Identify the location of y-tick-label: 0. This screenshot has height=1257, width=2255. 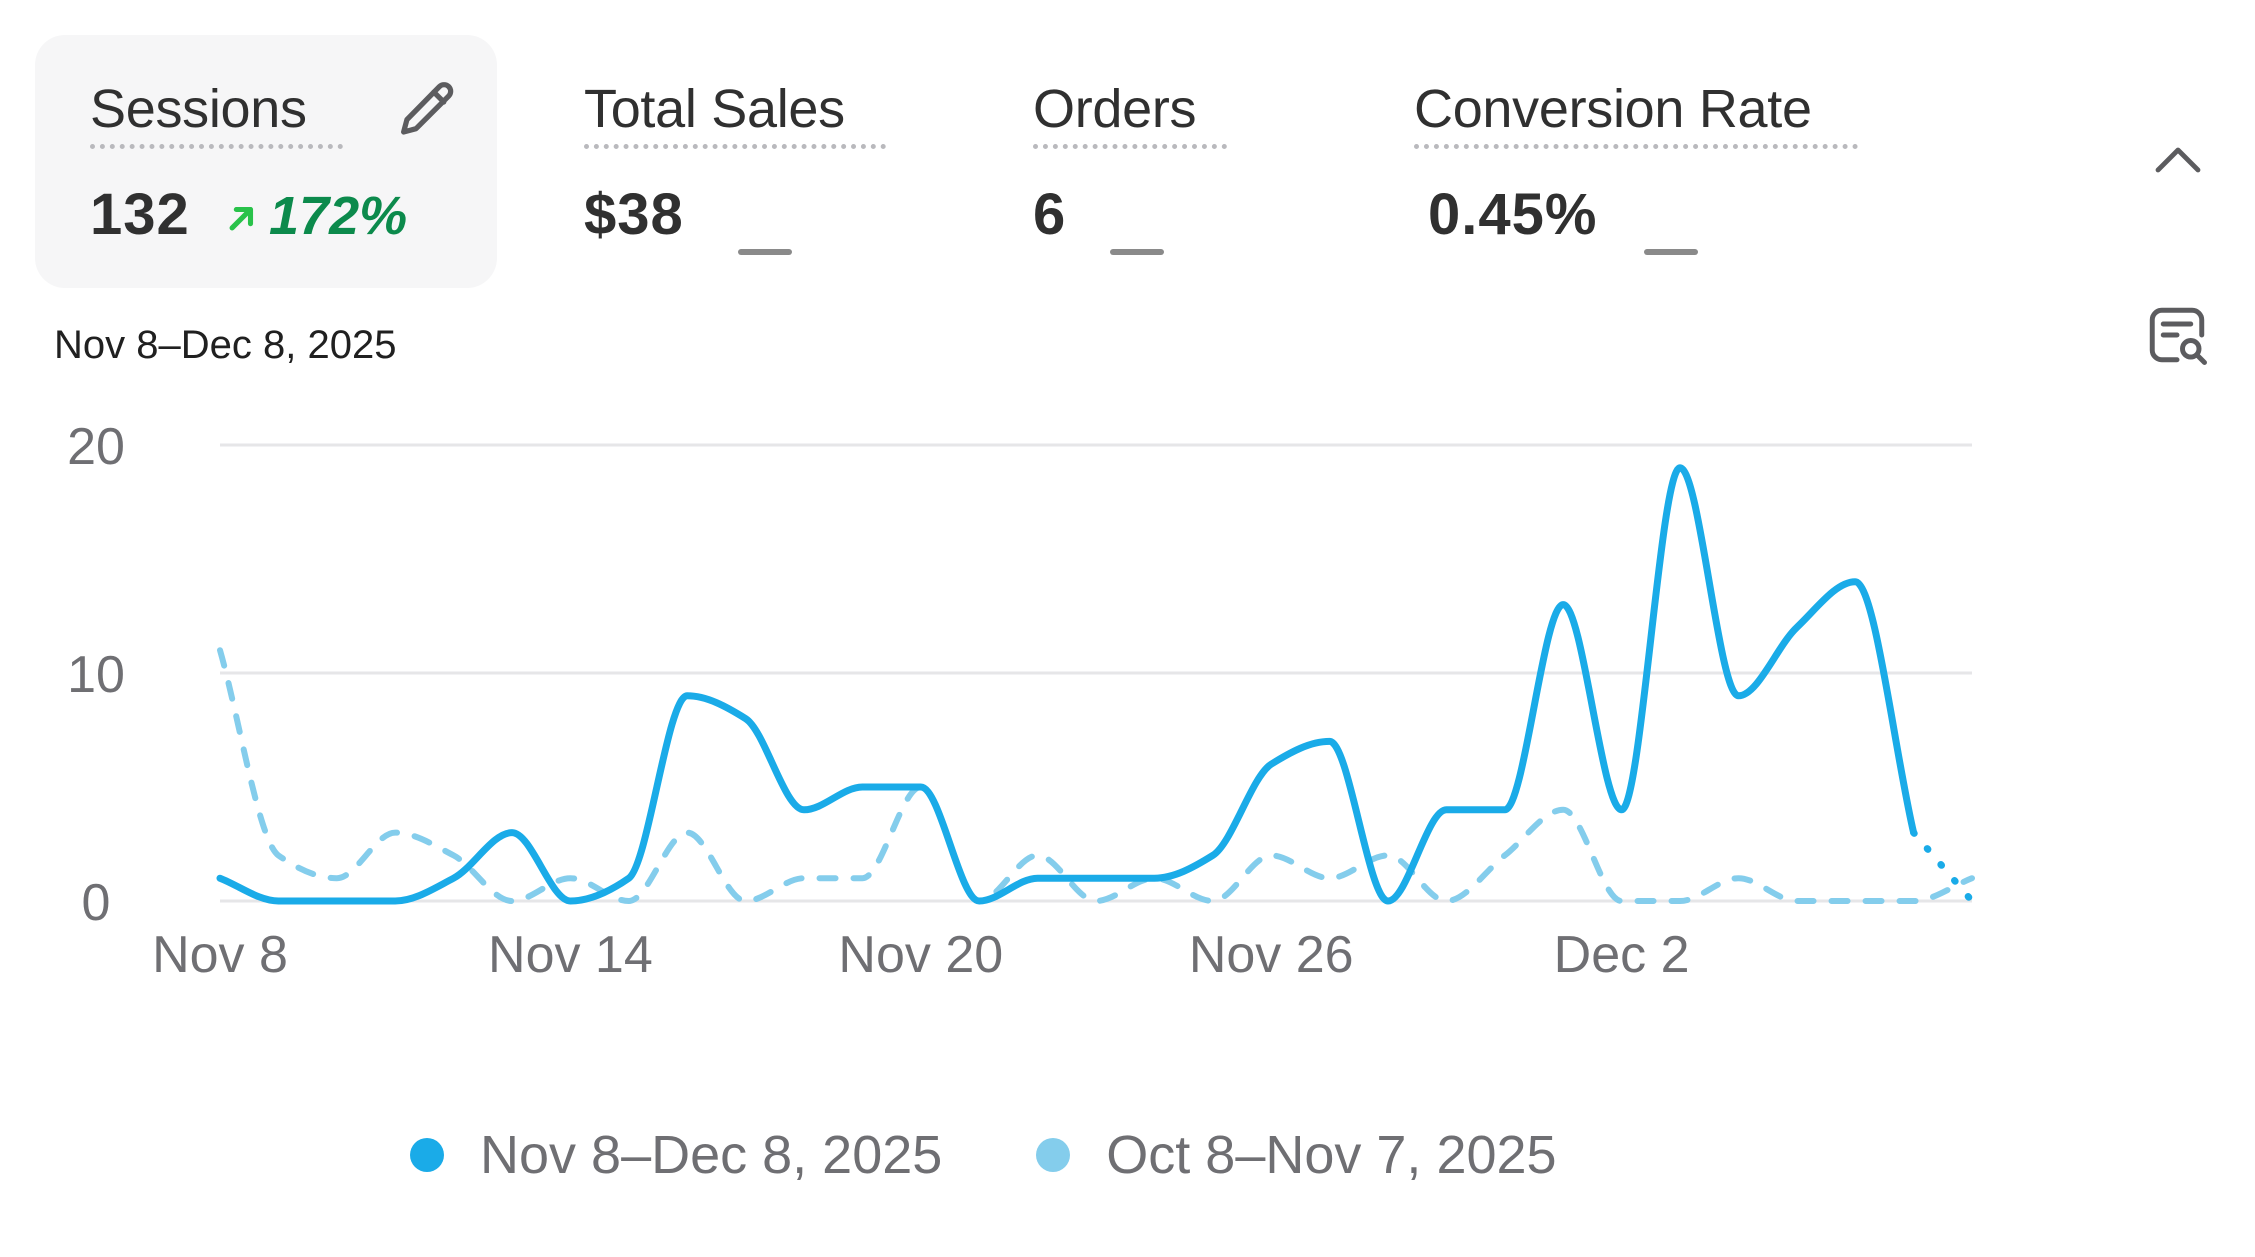
(96, 903).